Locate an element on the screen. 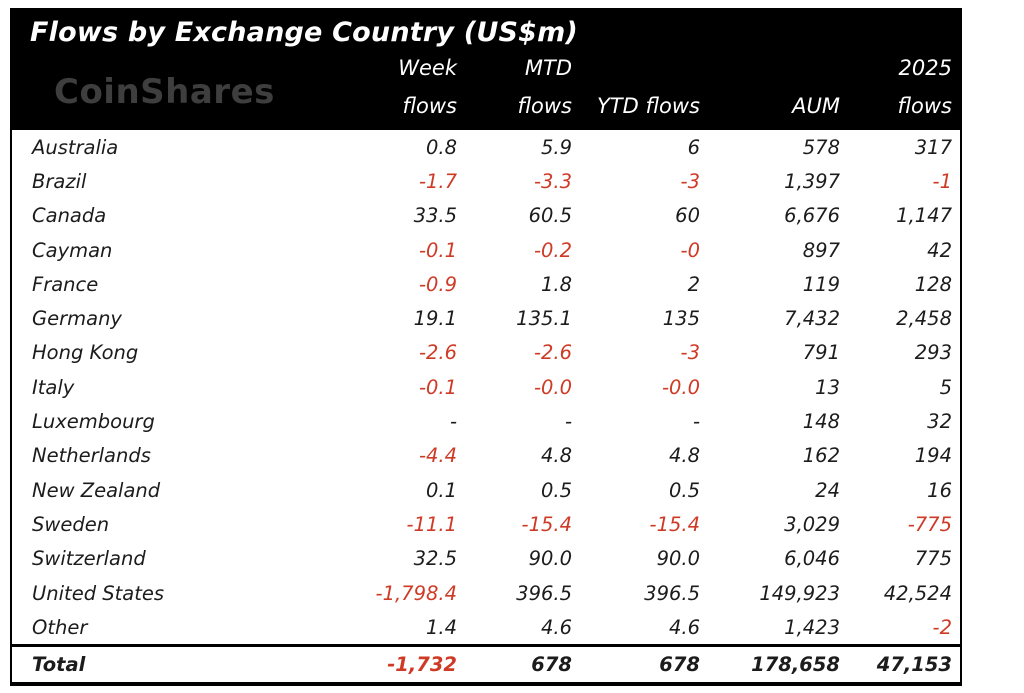  total-row: Total -1,732 678 678 178,658 47,153 is located at coordinates (486, 663).